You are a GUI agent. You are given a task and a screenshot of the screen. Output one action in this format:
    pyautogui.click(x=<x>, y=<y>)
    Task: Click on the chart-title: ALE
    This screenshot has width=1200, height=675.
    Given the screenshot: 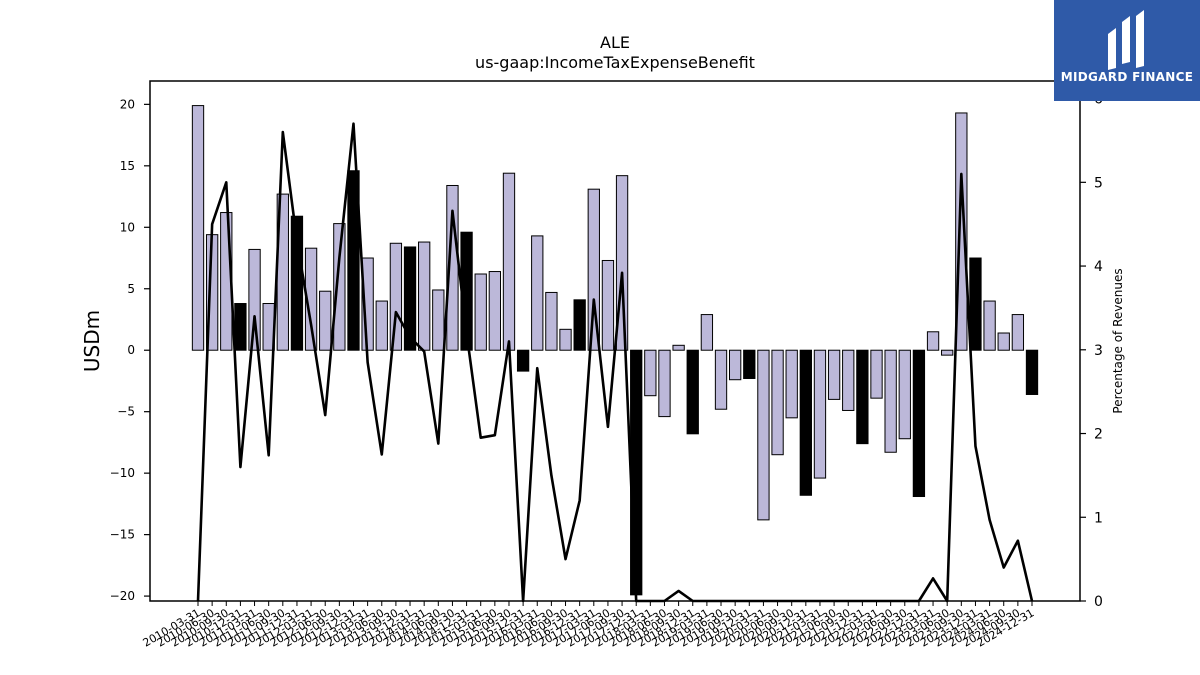 What is the action you would take?
    pyautogui.click(x=615, y=42)
    